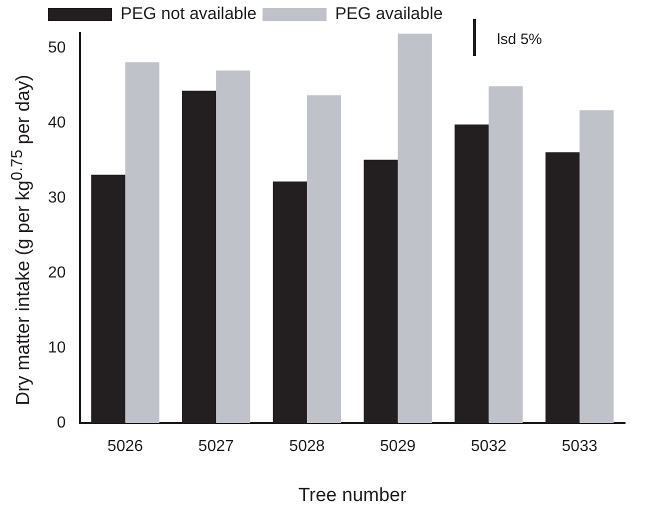  I want to click on x-tick-label: 5026, so click(125, 447).